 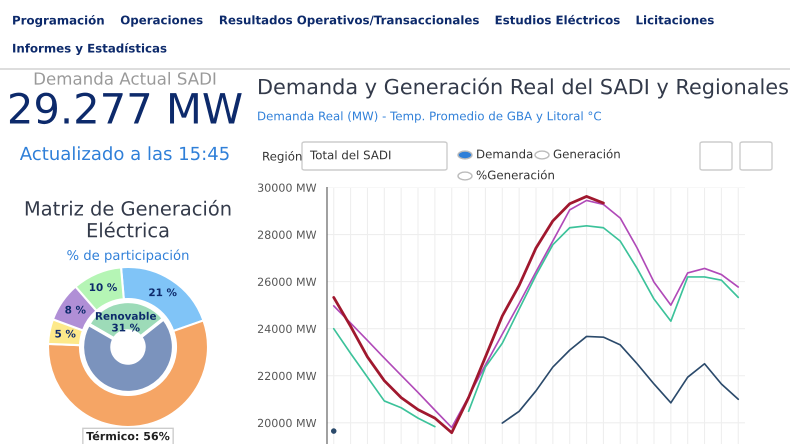 What do you see at coordinates (126, 108) in the screenshot?
I see `text: 29.277 MW` at bounding box center [126, 108].